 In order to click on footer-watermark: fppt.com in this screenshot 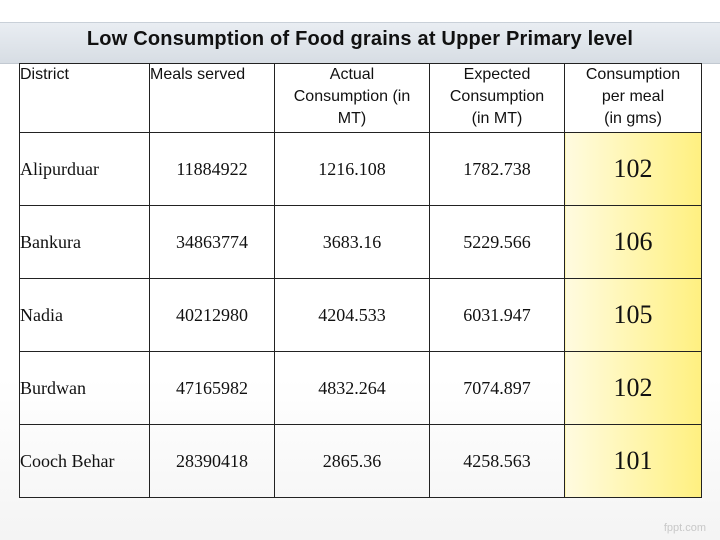, I will do `click(684, 528)`.